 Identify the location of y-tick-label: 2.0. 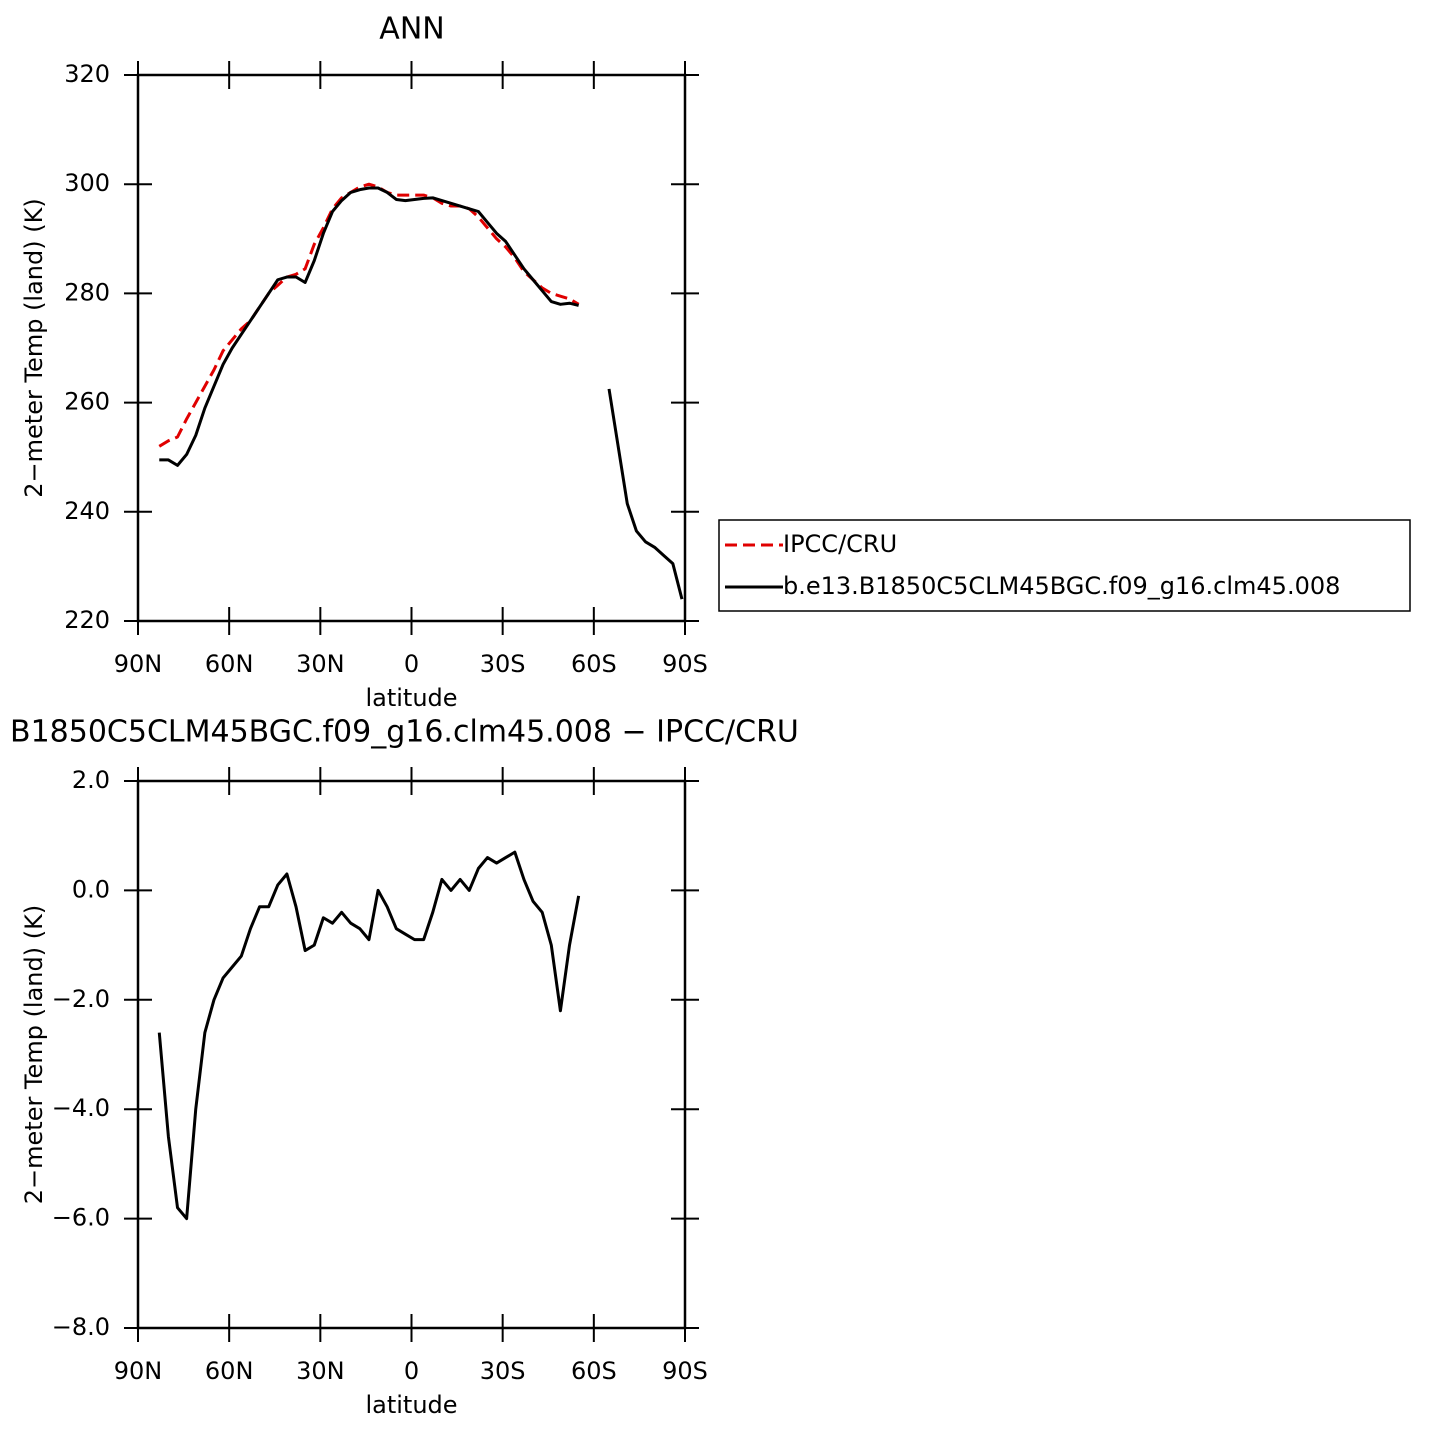
(91, 780).